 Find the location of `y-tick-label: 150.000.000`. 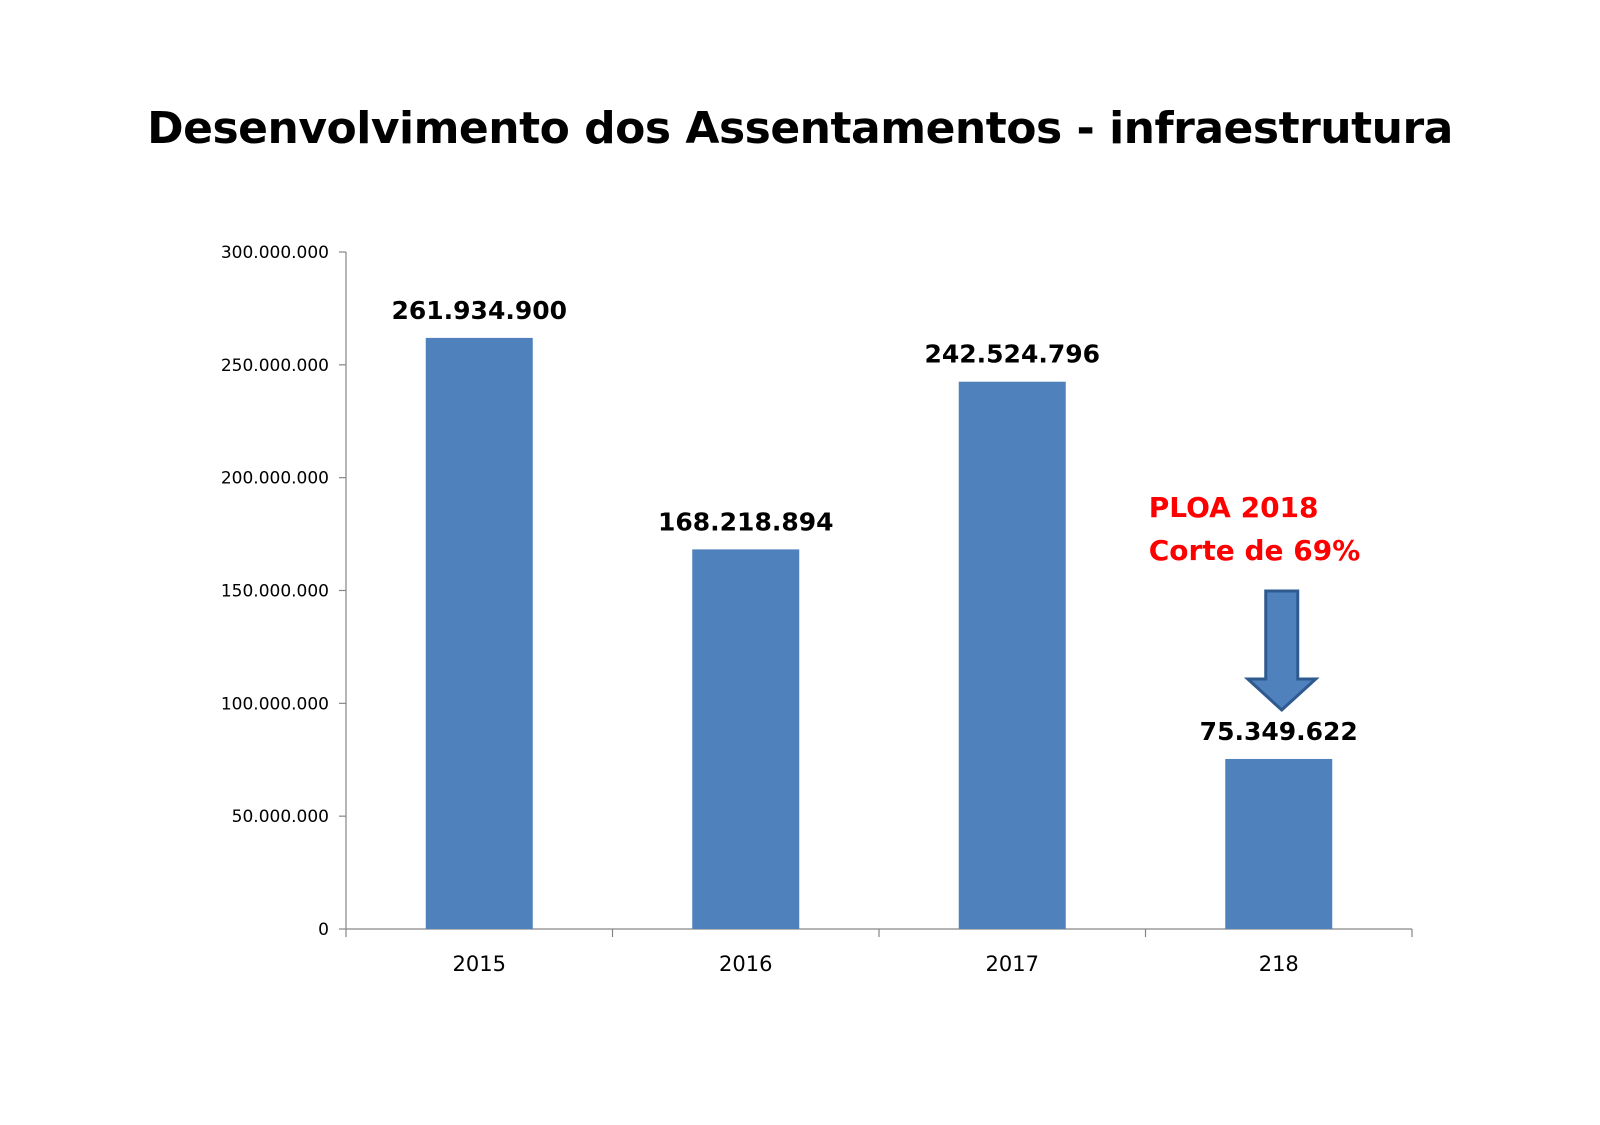

y-tick-label: 150.000.000 is located at coordinates (275, 592).